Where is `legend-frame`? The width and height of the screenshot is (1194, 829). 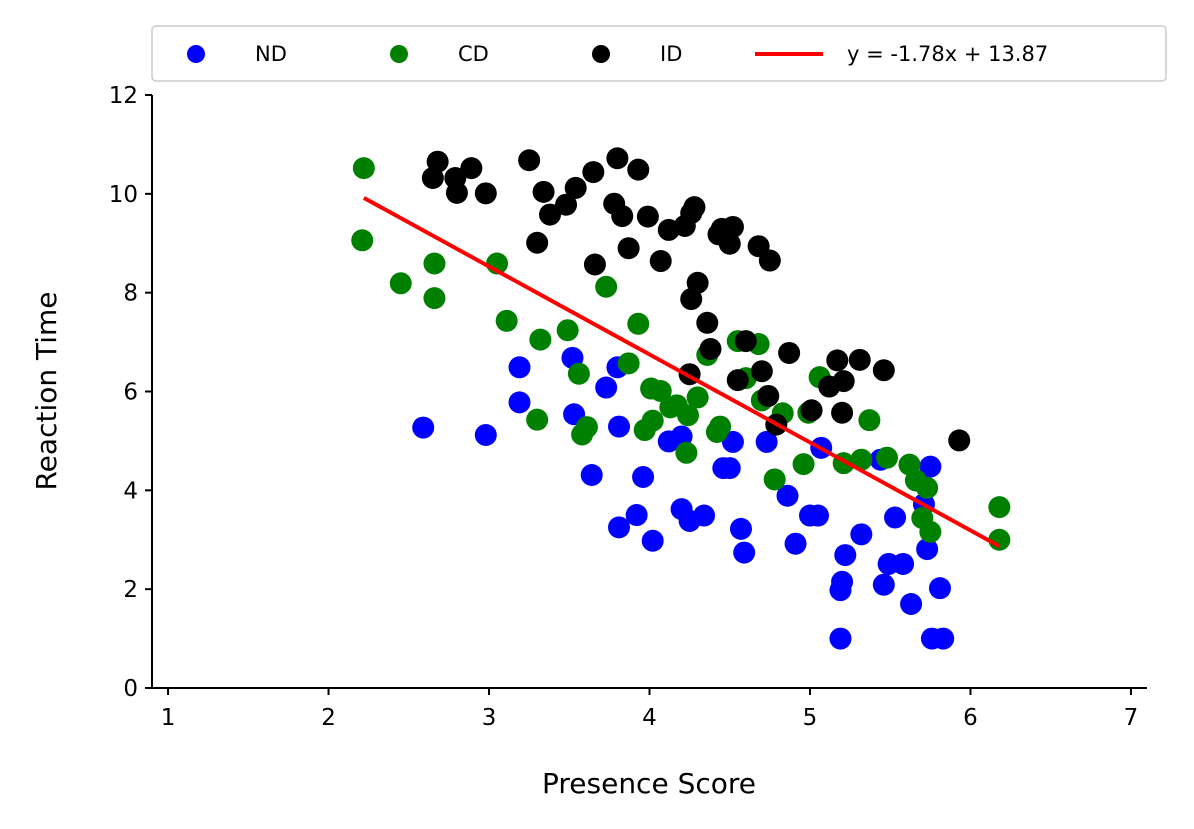
legend-frame is located at coordinates (659, 53).